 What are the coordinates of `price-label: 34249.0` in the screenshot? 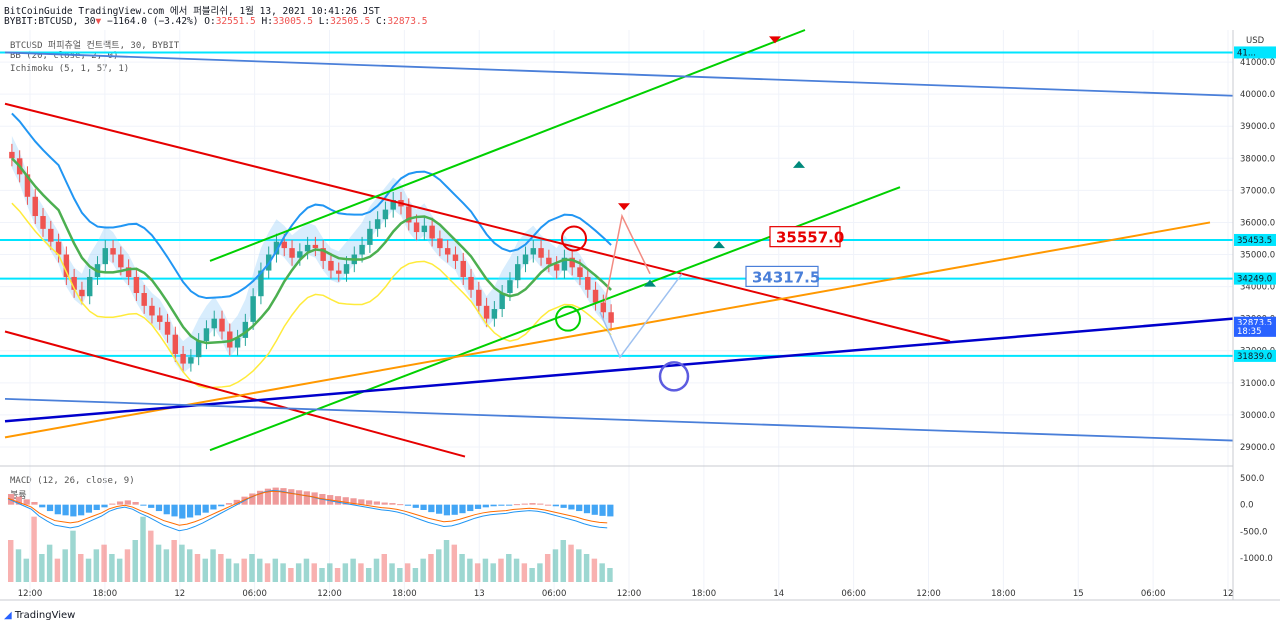 It's located at (1254, 280).